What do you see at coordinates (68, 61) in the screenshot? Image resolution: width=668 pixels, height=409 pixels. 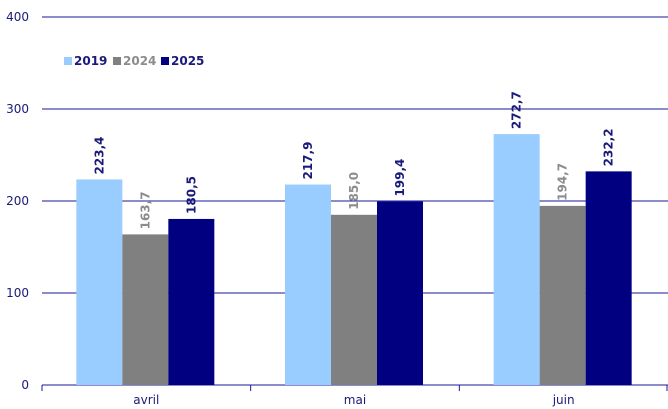 I see `legend-swatch-2019` at bounding box center [68, 61].